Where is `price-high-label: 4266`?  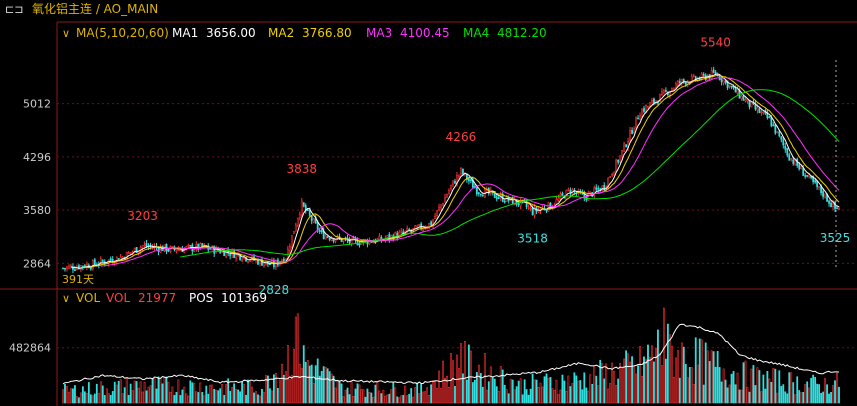
price-high-label: 4266 is located at coordinates (461, 137).